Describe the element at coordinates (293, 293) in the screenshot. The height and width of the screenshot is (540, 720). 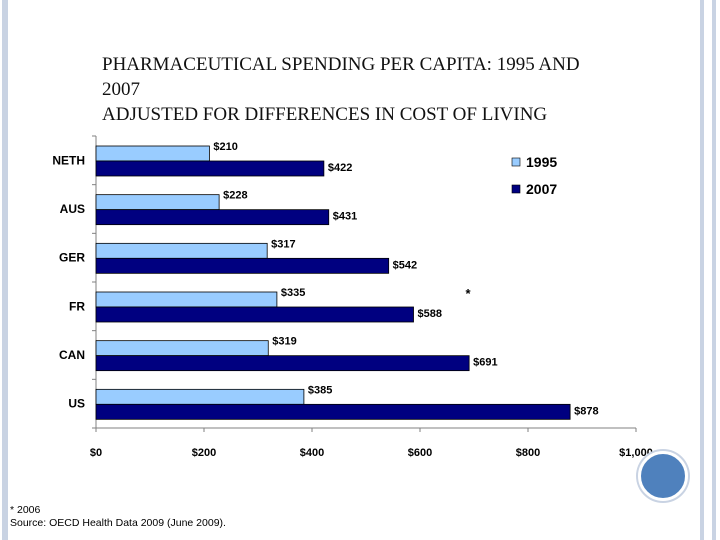
I see `data-label-1995: $335` at that location.